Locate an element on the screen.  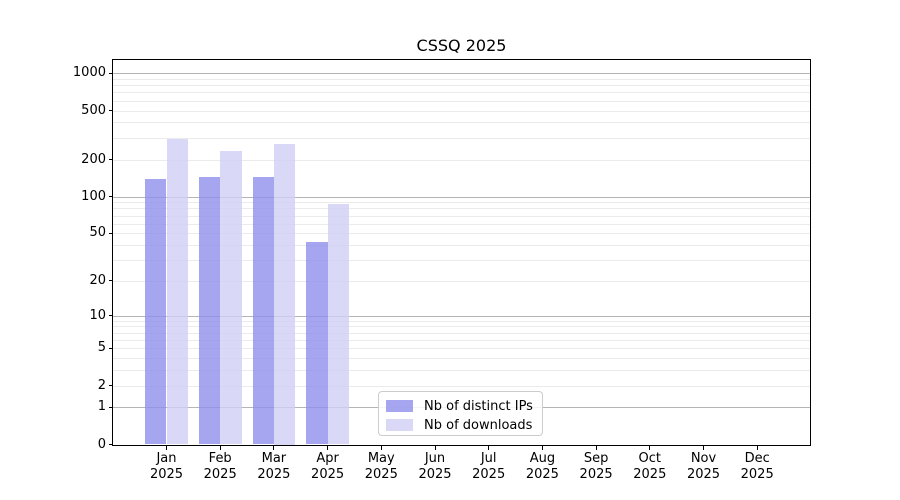
legend-swatch-downloads is located at coordinates (399, 425).